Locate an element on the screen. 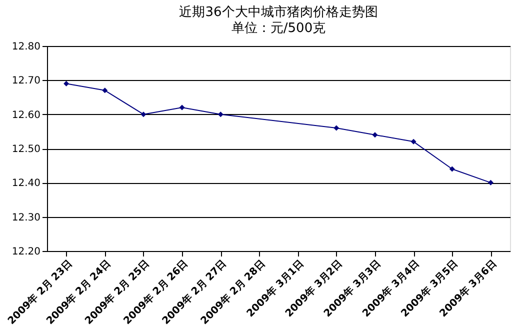  y-tick-label: 12.30 is located at coordinates (26, 218).